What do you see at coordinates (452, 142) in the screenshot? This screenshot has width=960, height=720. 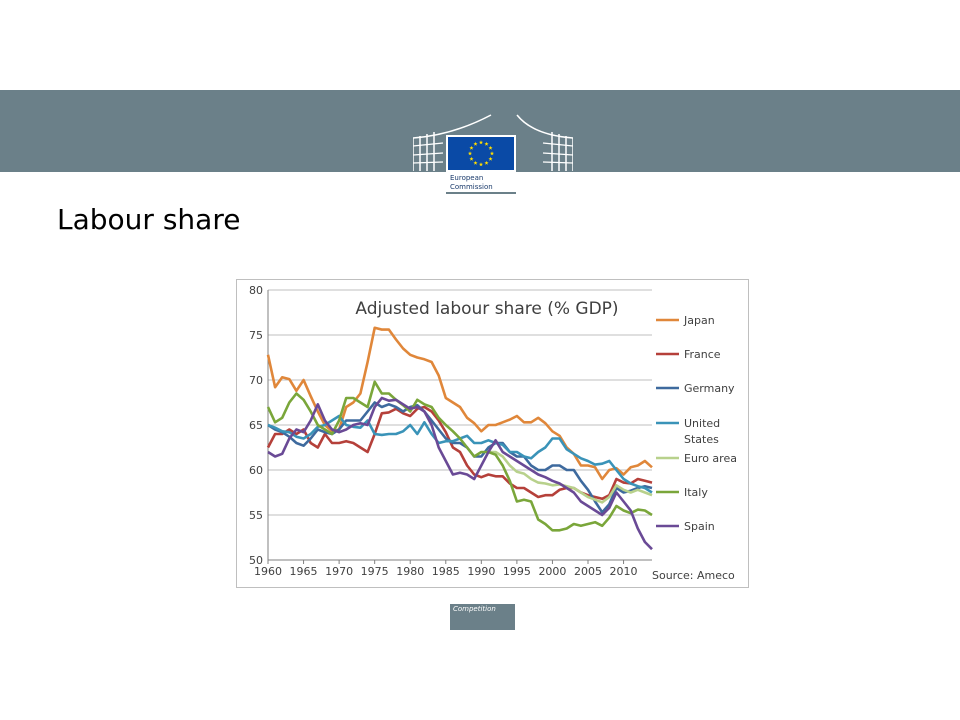 I see `logo-building-left` at bounding box center [452, 142].